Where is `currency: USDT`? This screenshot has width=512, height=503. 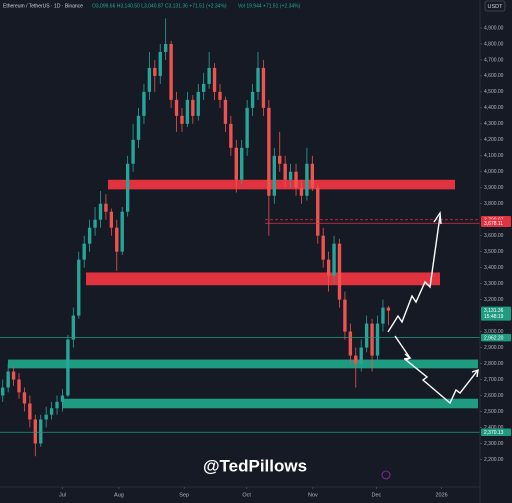 currency: USDT is located at coordinates (496, 7).